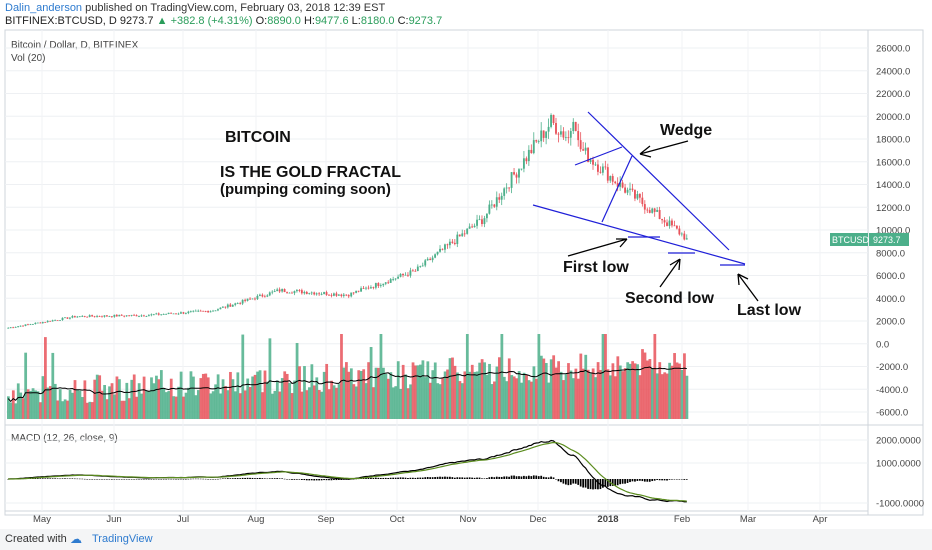  What do you see at coordinates (61, 21) in the screenshot?
I see `symbol-label: BITFINEX:BTCUSD, D` at bounding box center [61, 21].